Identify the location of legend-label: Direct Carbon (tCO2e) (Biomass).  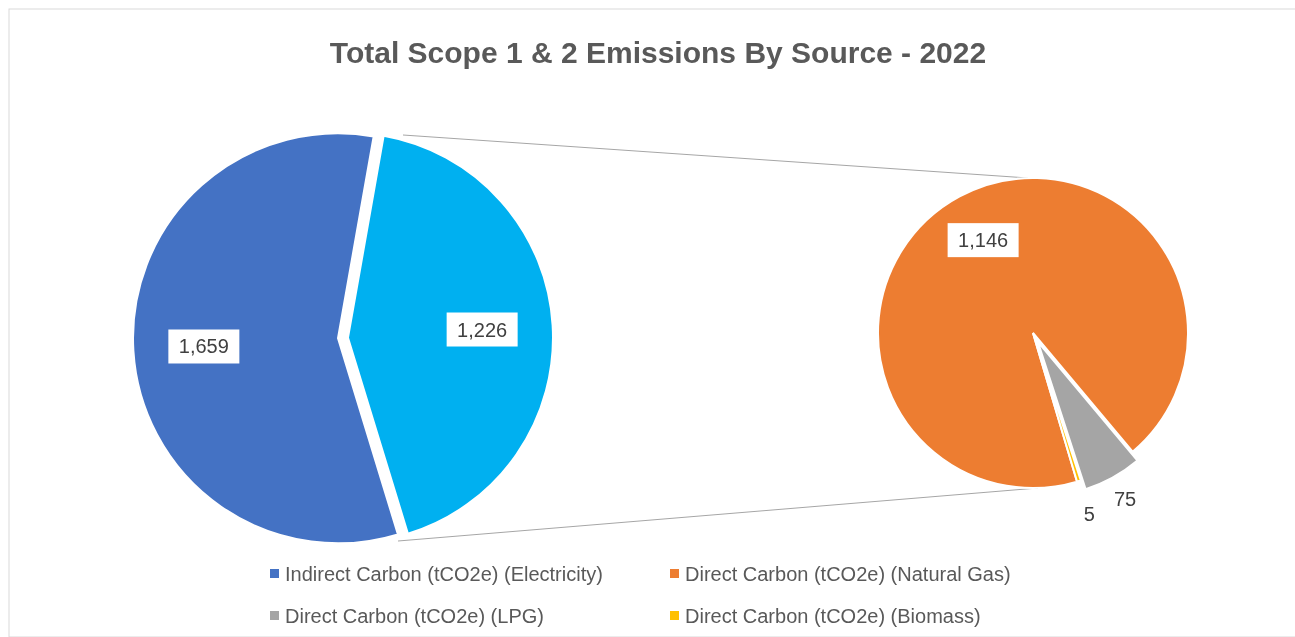
(833, 616).